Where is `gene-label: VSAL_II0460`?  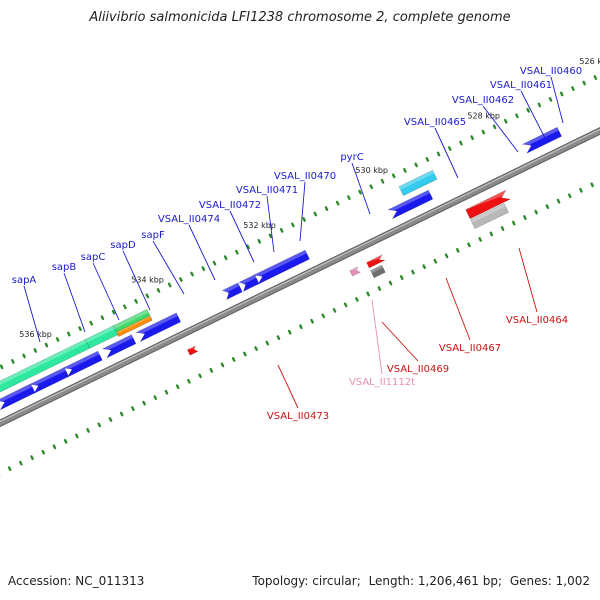 gene-label: VSAL_II0460 is located at coordinates (551, 71).